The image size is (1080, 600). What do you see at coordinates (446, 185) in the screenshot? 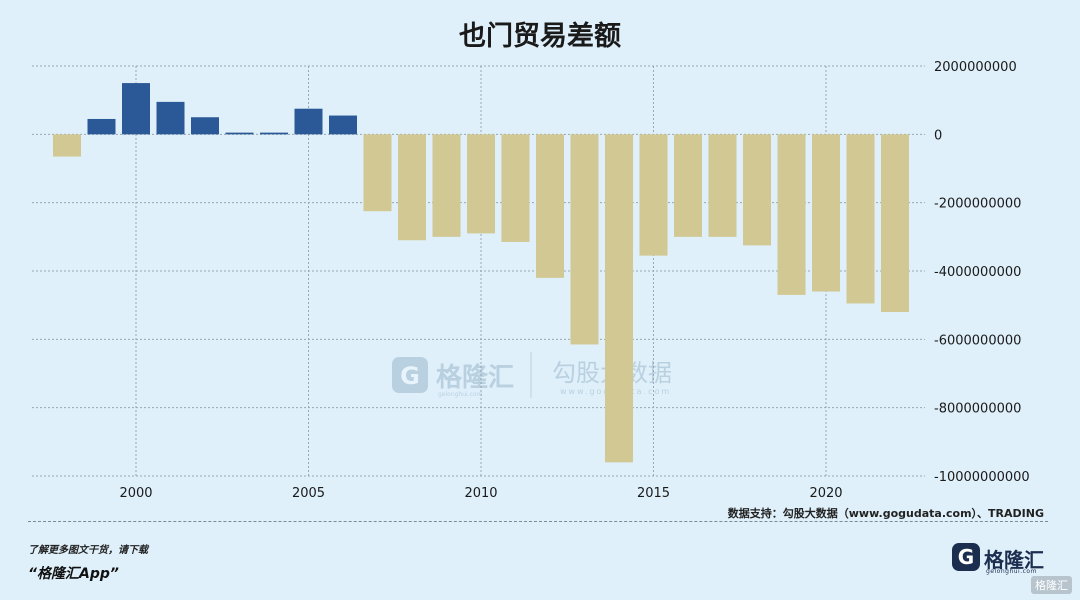
I see `bar-2009` at bounding box center [446, 185].